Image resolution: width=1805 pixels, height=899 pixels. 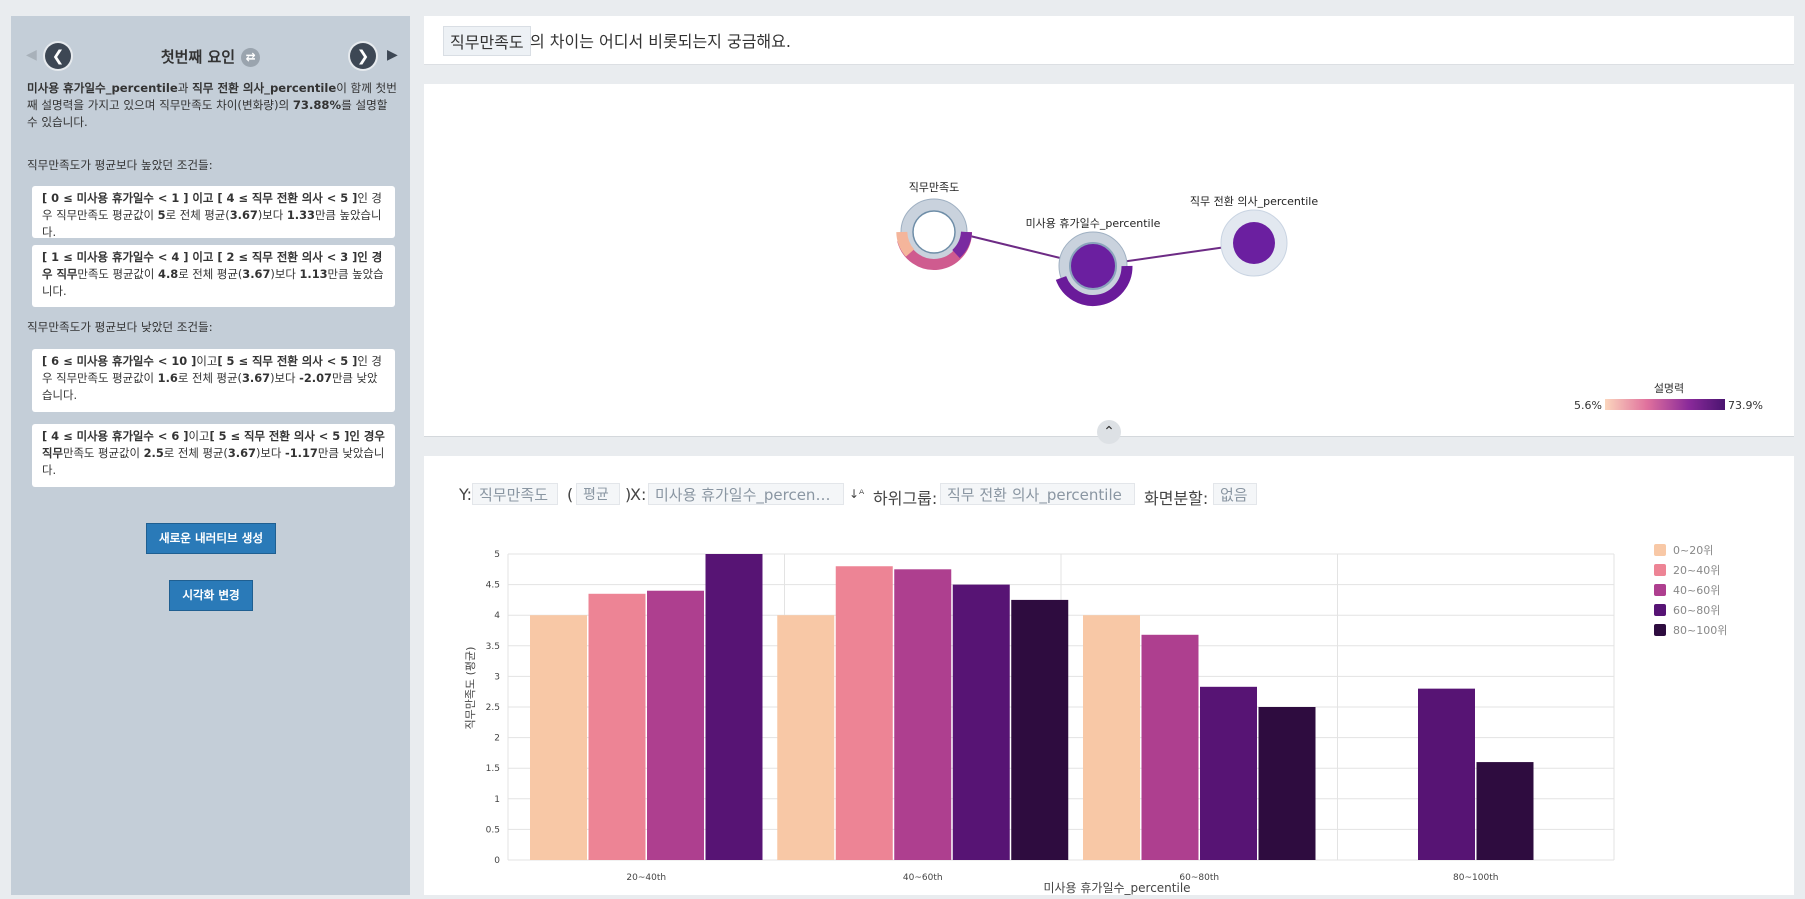 I want to click on question-text: 의 차이는 어디서 비롯되는지 궁금해요., so click(x=660, y=41).